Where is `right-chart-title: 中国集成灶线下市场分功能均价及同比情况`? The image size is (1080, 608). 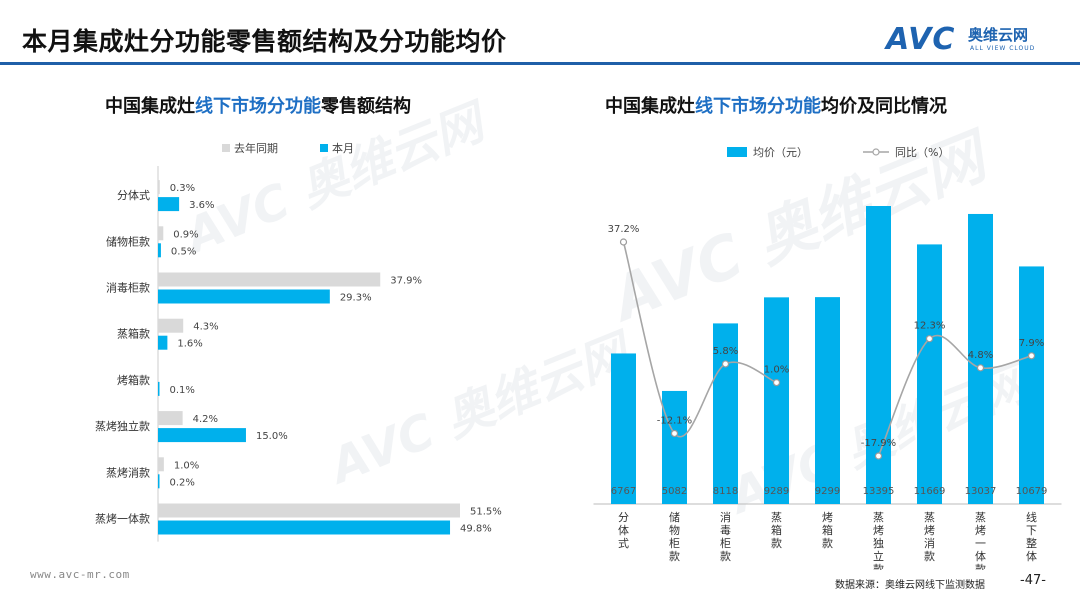
right-chart-title: 中国集成灶线下市场分功能均价及同比情况 is located at coordinates (776, 105).